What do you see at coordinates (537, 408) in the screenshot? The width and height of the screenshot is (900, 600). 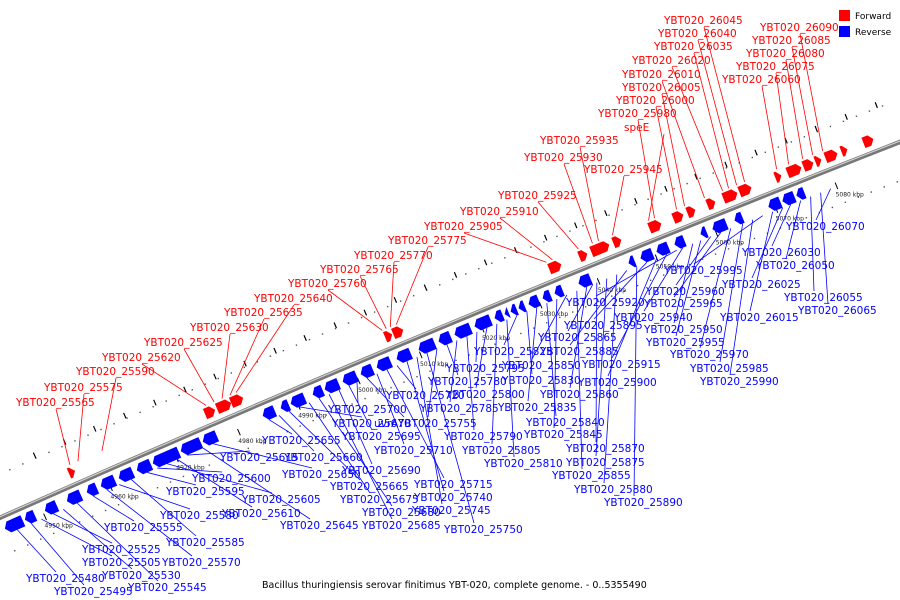 I see `reverse-gene-label: YBT020_25835` at bounding box center [537, 408].